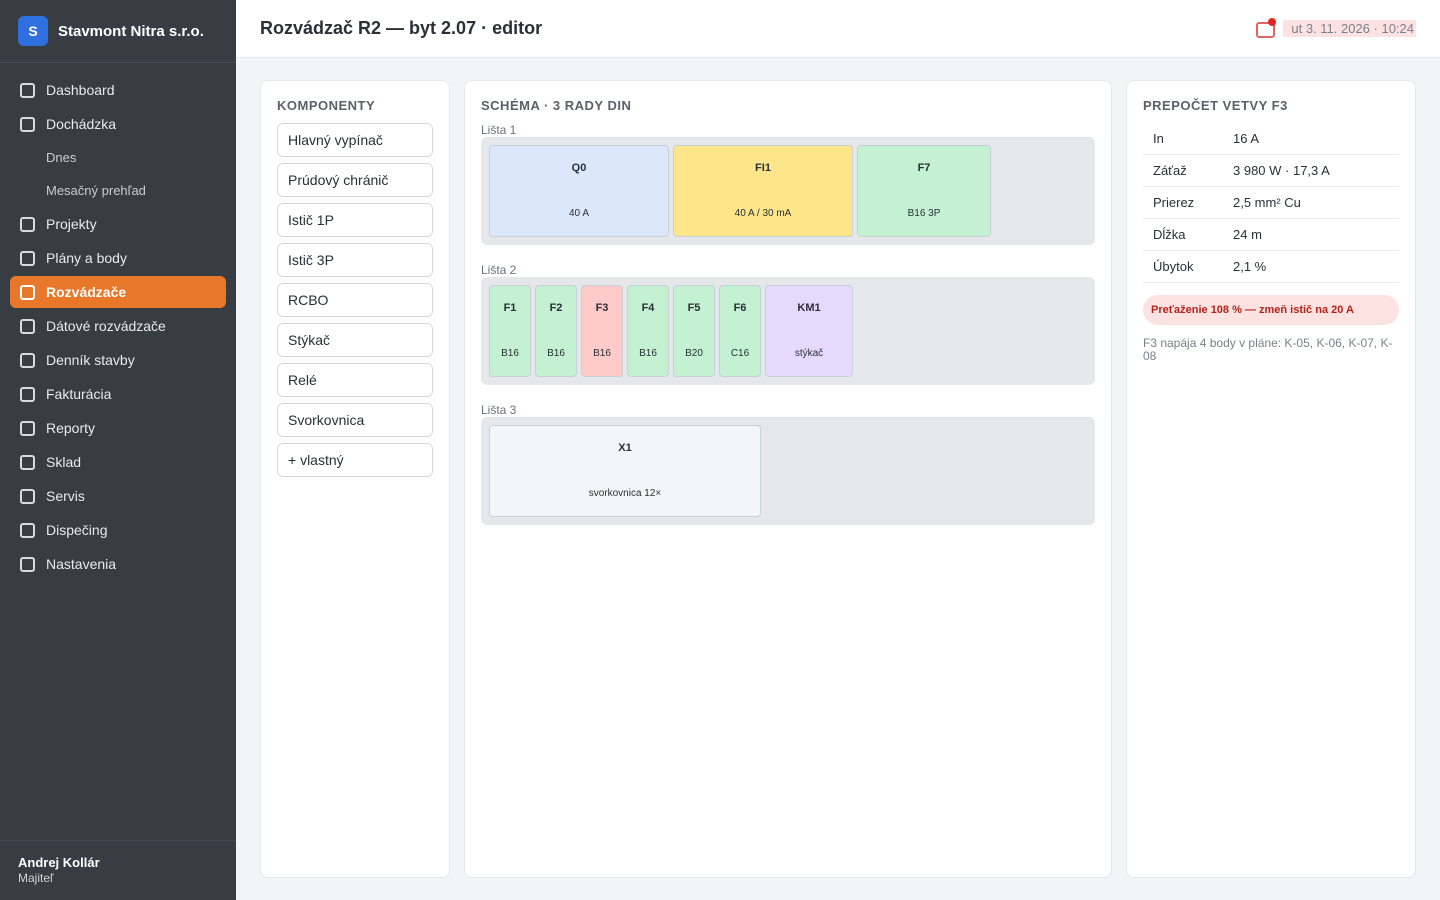 This screenshot has width=1440, height=900. Describe the element at coordinates (648, 331) in the screenshot. I see `module-f4: F4 B16` at that location.